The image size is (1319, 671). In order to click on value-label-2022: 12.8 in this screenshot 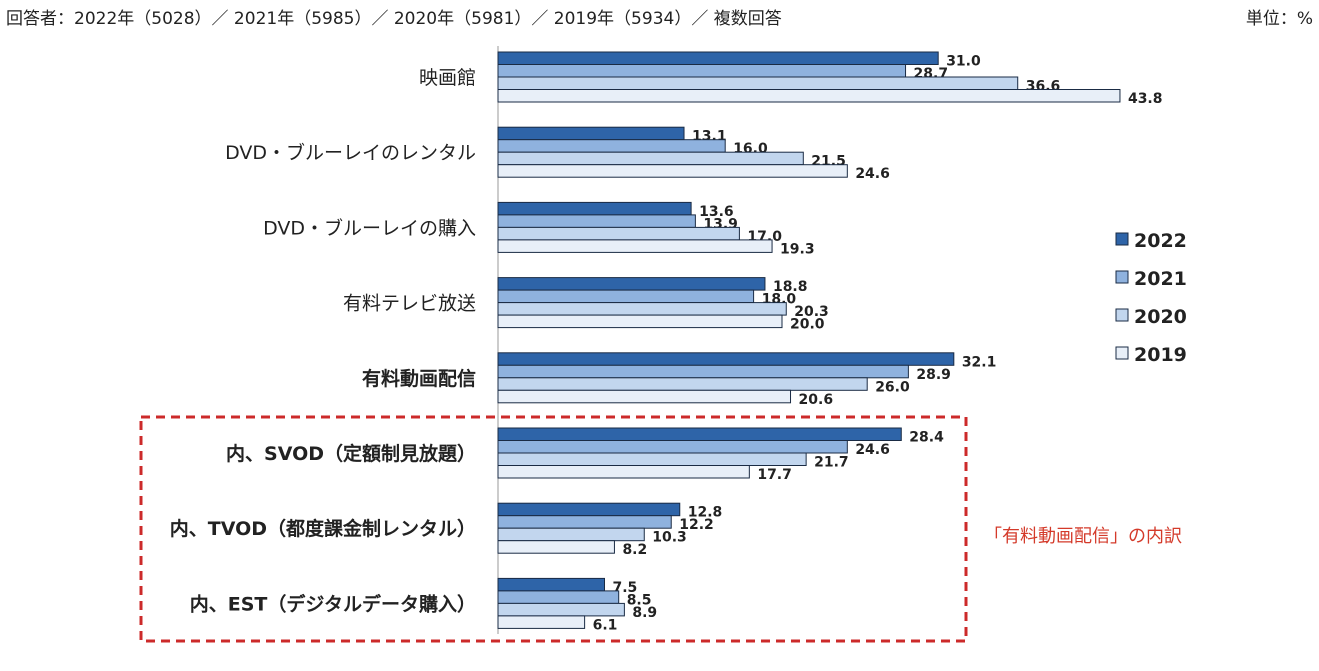, I will do `click(705, 513)`.